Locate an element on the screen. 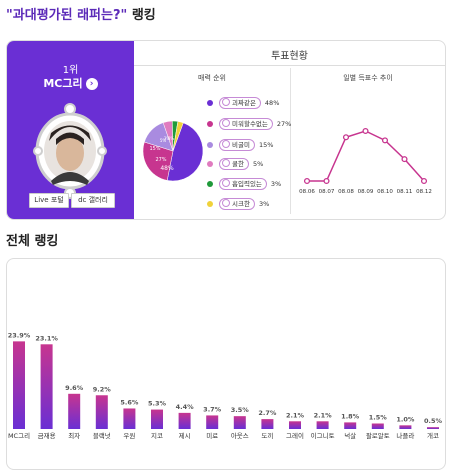 Image resolution: width=450 pixels, height=473 pixels. bar-value-label: 1.8% is located at coordinates (350, 416).